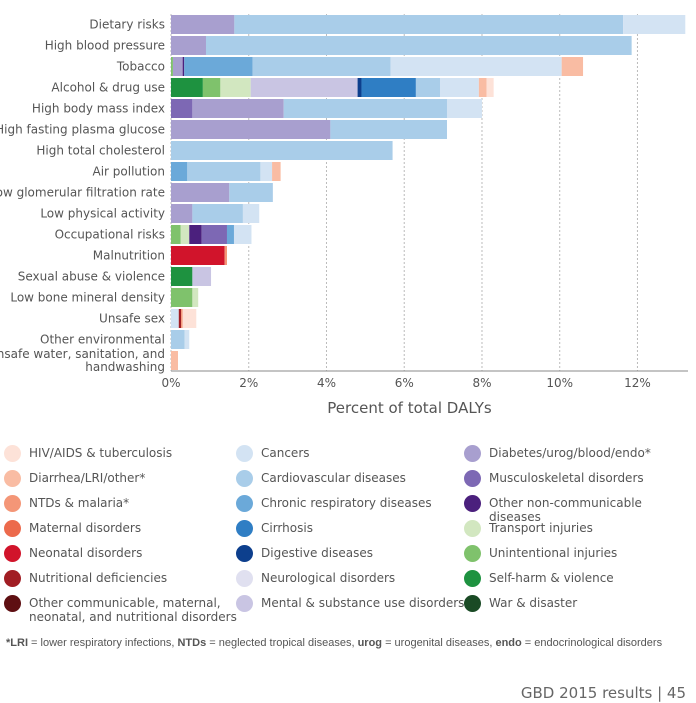 Image resolution: width=696 pixels, height=703 pixels. Describe the element at coordinates (198, 255) in the screenshot. I see `bar-segment: Neonatal disorders` at that location.